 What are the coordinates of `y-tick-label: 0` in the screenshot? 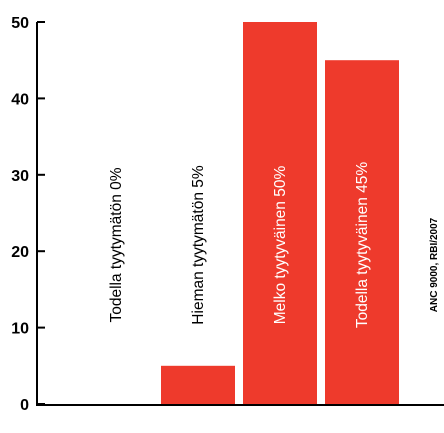 It's located at (24, 405).